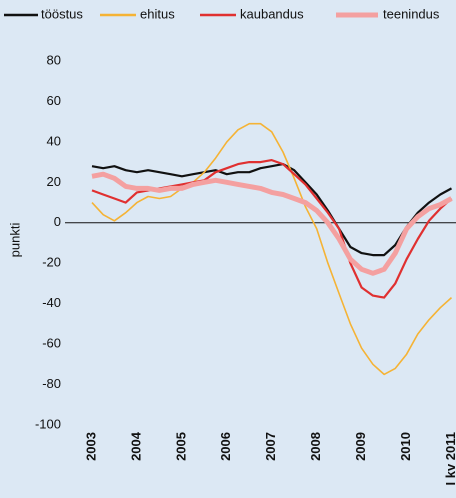 The height and width of the screenshot is (498, 456). I want to click on legend-label: tööstus, so click(62, 13).